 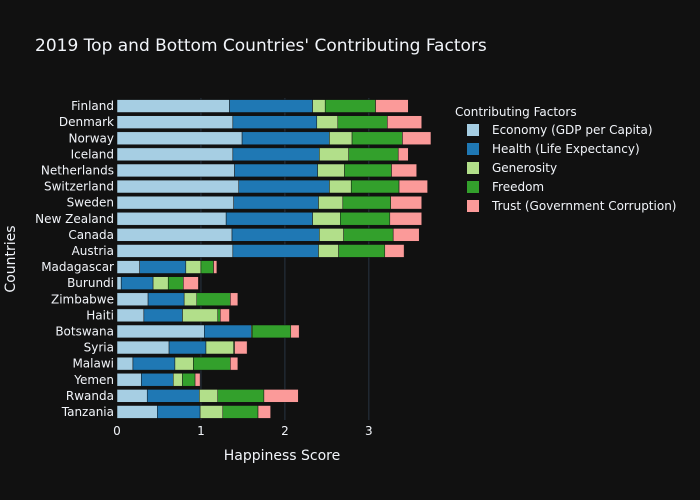 I want to click on y-tick-label: Canada, so click(x=91, y=235).